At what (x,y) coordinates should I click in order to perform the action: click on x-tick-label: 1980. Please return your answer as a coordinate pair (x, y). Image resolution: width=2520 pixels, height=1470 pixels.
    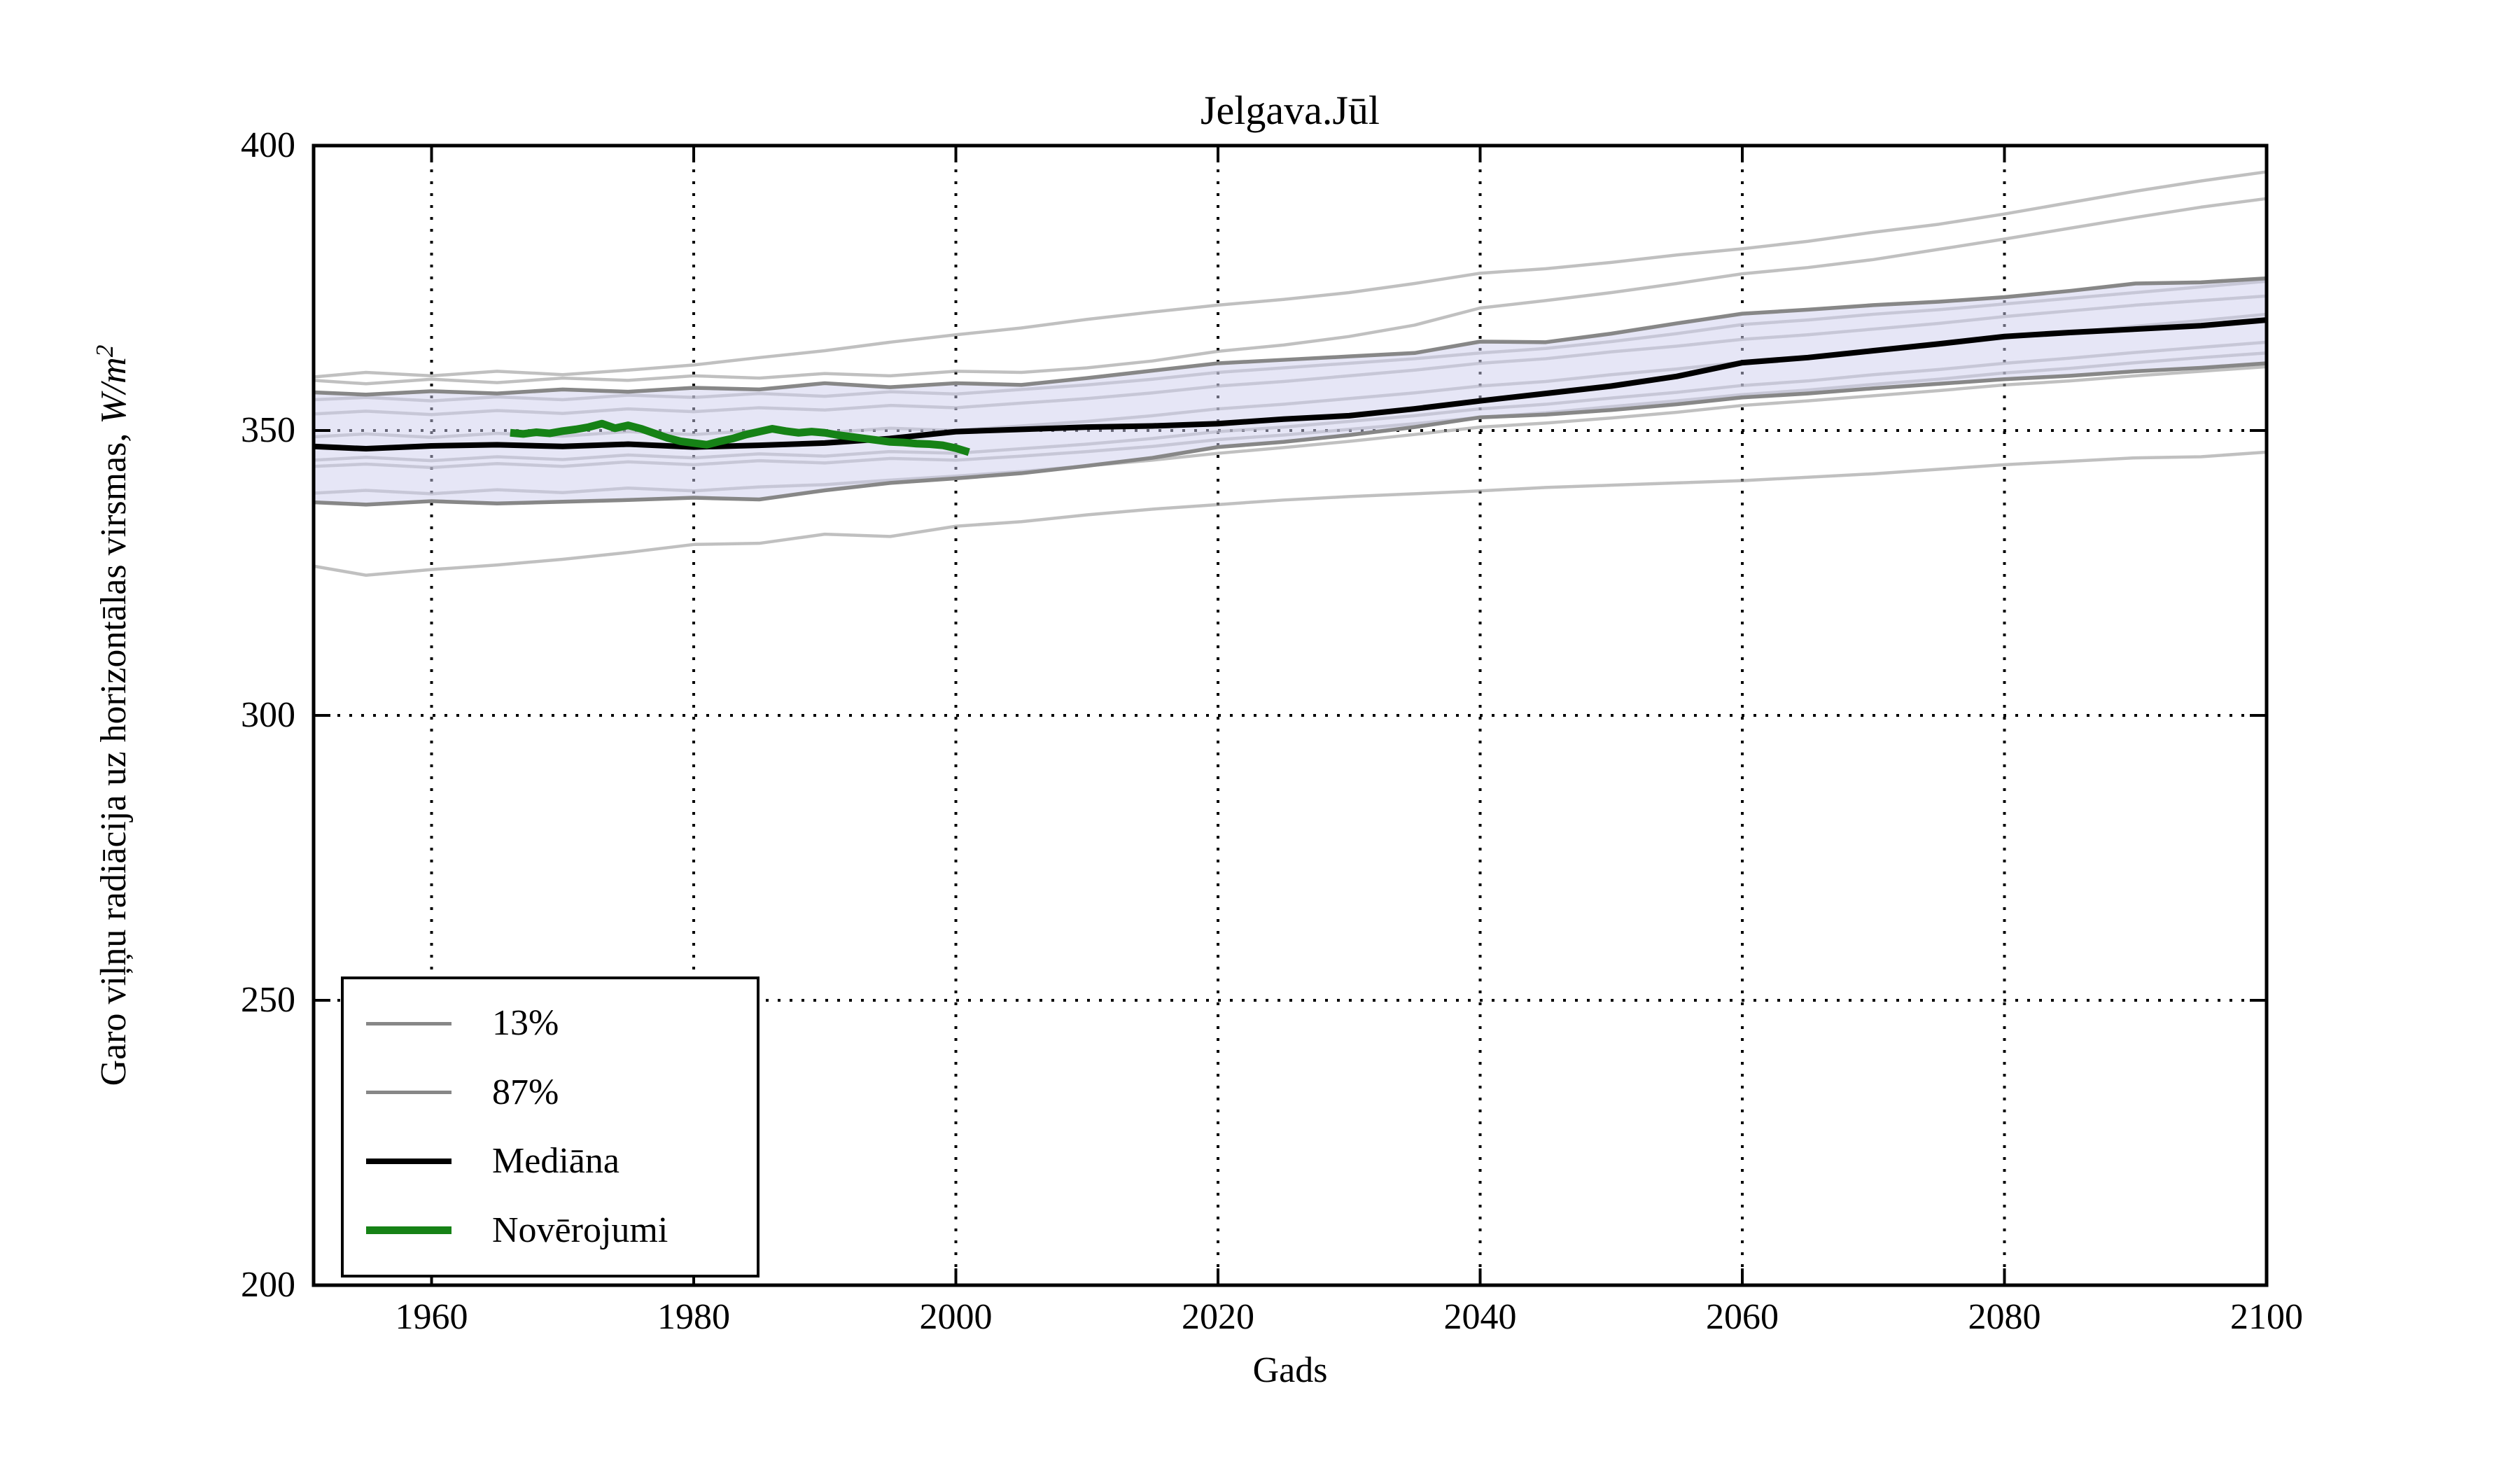
    Looking at the image, I should click on (694, 1317).